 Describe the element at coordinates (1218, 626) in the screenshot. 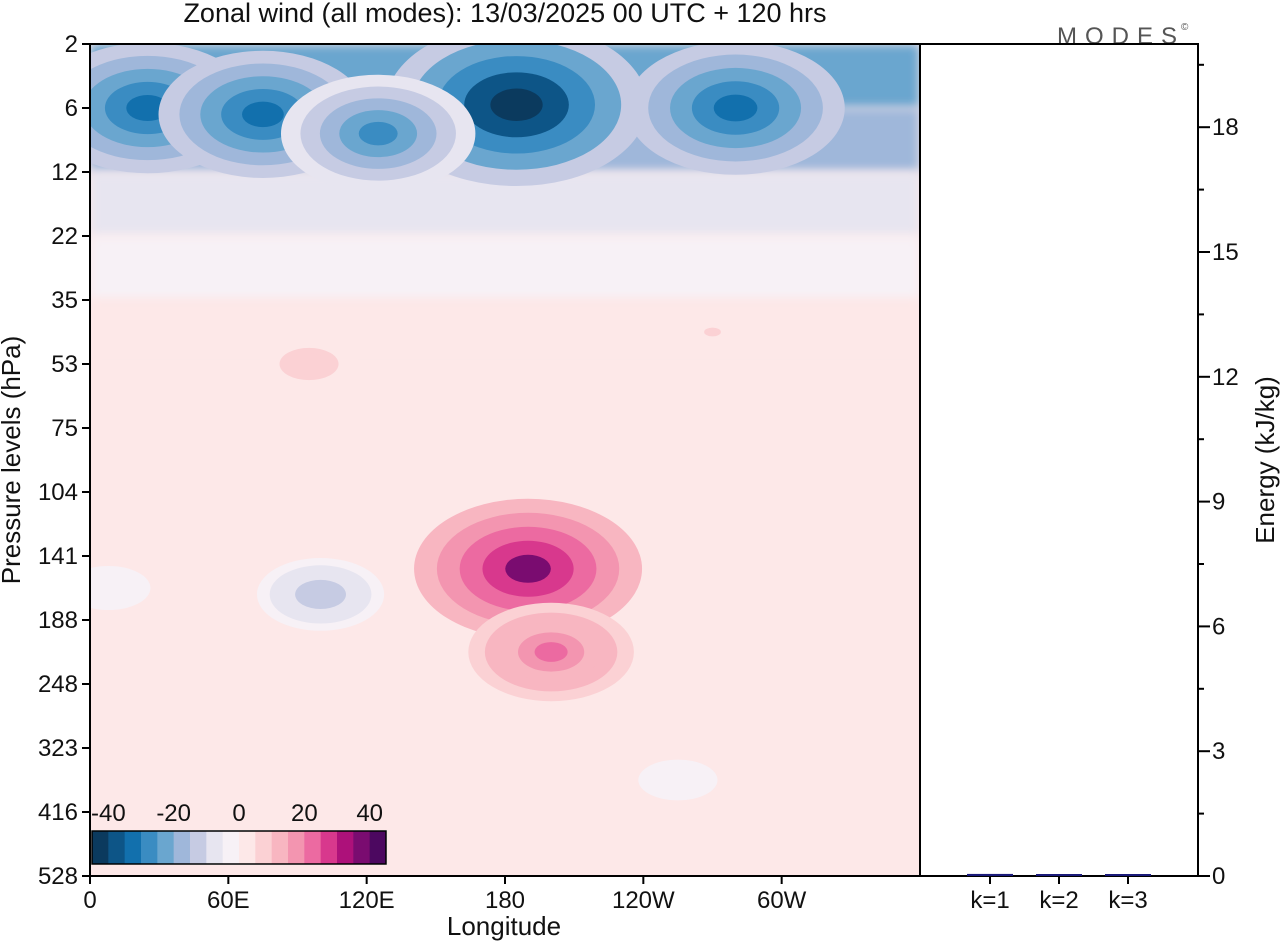

I see `energy-tick-label: 6` at that location.